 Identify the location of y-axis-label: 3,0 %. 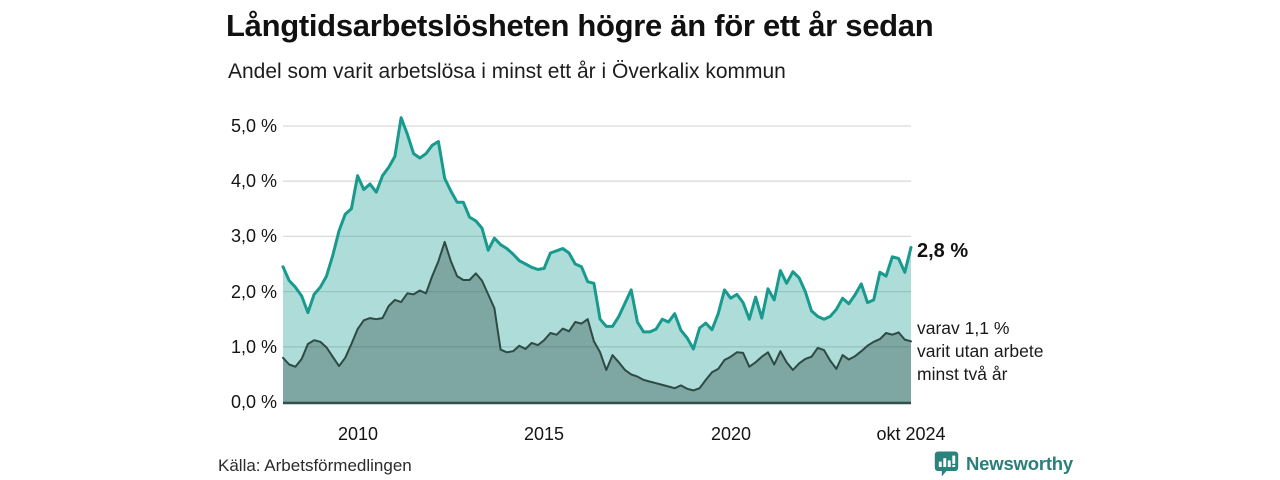
(253, 236).